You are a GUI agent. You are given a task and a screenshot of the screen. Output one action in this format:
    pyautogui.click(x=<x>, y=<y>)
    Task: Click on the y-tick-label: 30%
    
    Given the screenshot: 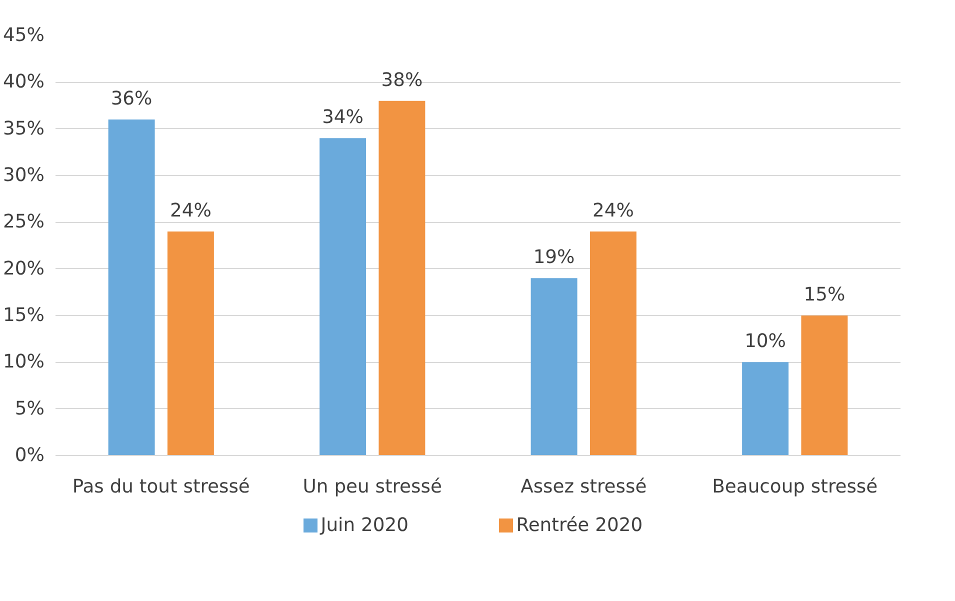 What is the action you would take?
    pyautogui.click(x=23, y=175)
    